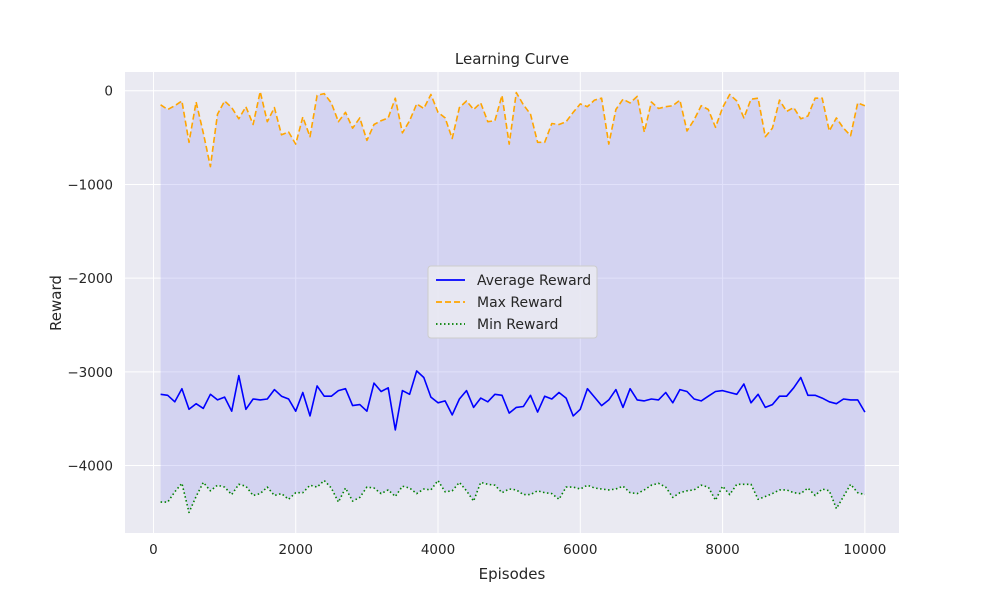  I want to click on legend-label-max: Max Reward, so click(520, 303).